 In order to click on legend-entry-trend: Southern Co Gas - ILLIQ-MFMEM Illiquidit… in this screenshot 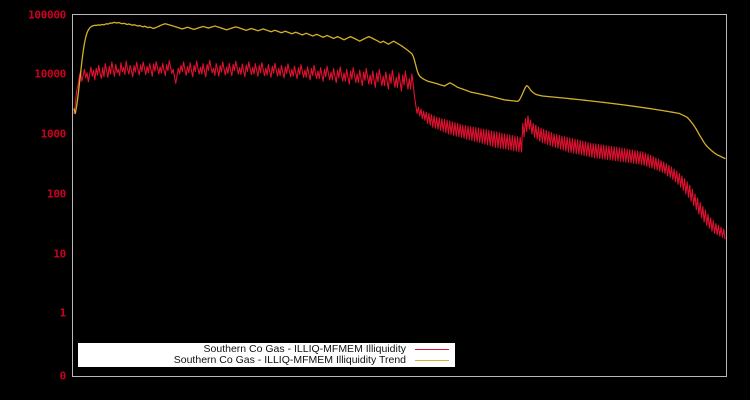, I will do `click(266, 360)`.